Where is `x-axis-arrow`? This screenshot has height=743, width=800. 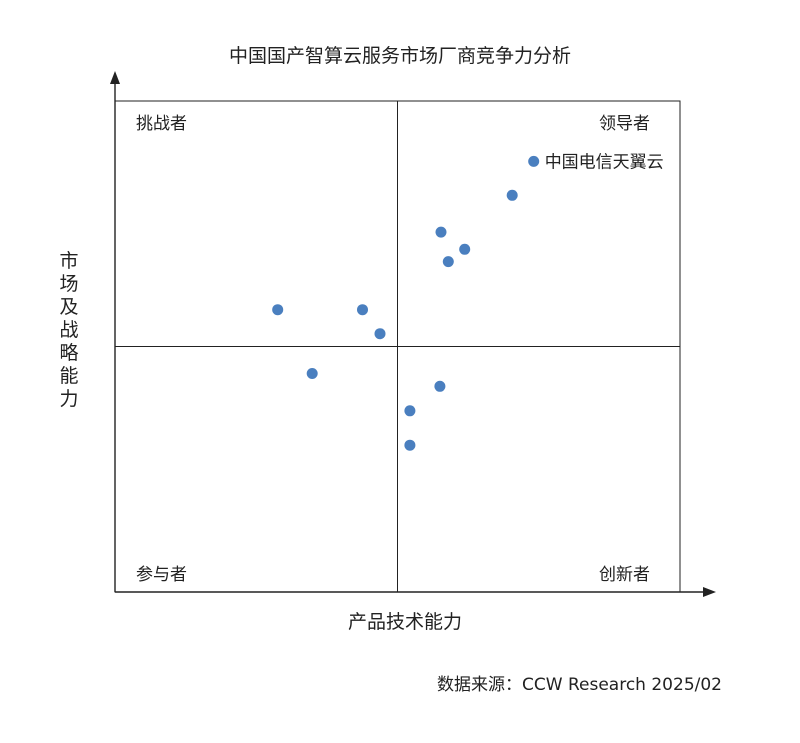
x-axis-arrow is located at coordinates (709, 592).